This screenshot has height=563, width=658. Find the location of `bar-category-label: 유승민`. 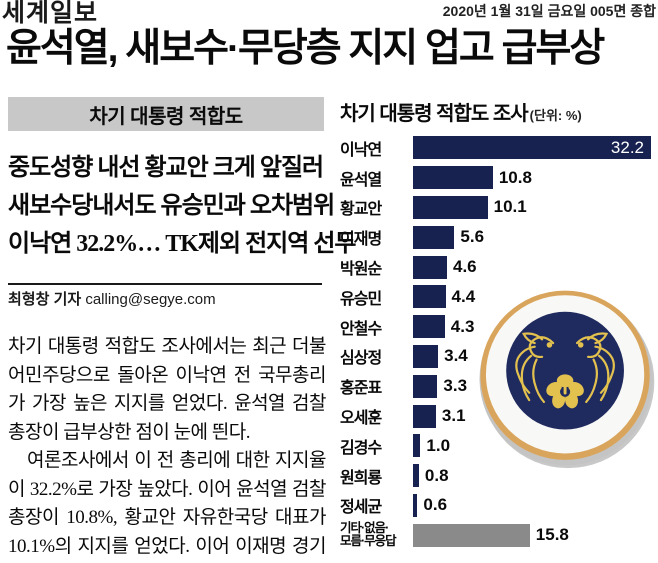

bar-category-label: 유승민 is located at coordinates (361, 299).